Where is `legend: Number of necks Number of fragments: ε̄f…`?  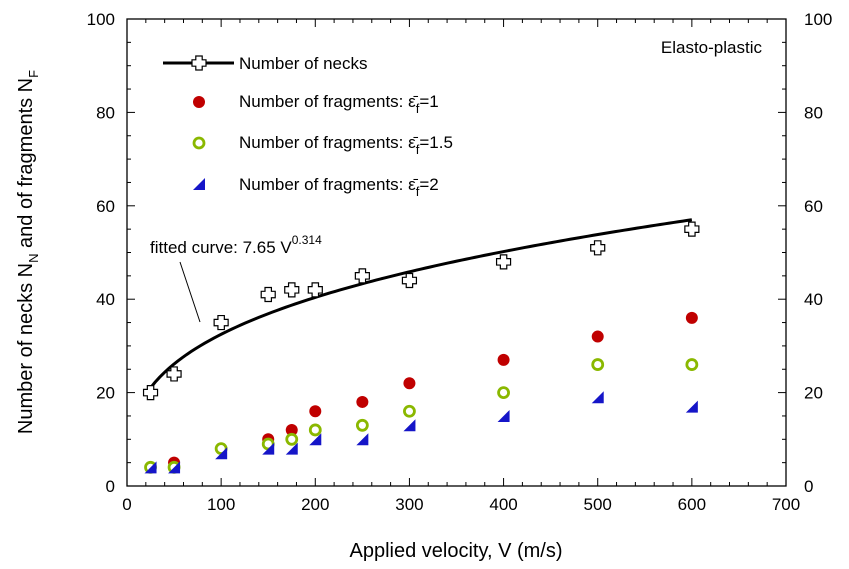 legend: Number of necks Number of fragments: ε̄f… is located at coordinates (308, 126).